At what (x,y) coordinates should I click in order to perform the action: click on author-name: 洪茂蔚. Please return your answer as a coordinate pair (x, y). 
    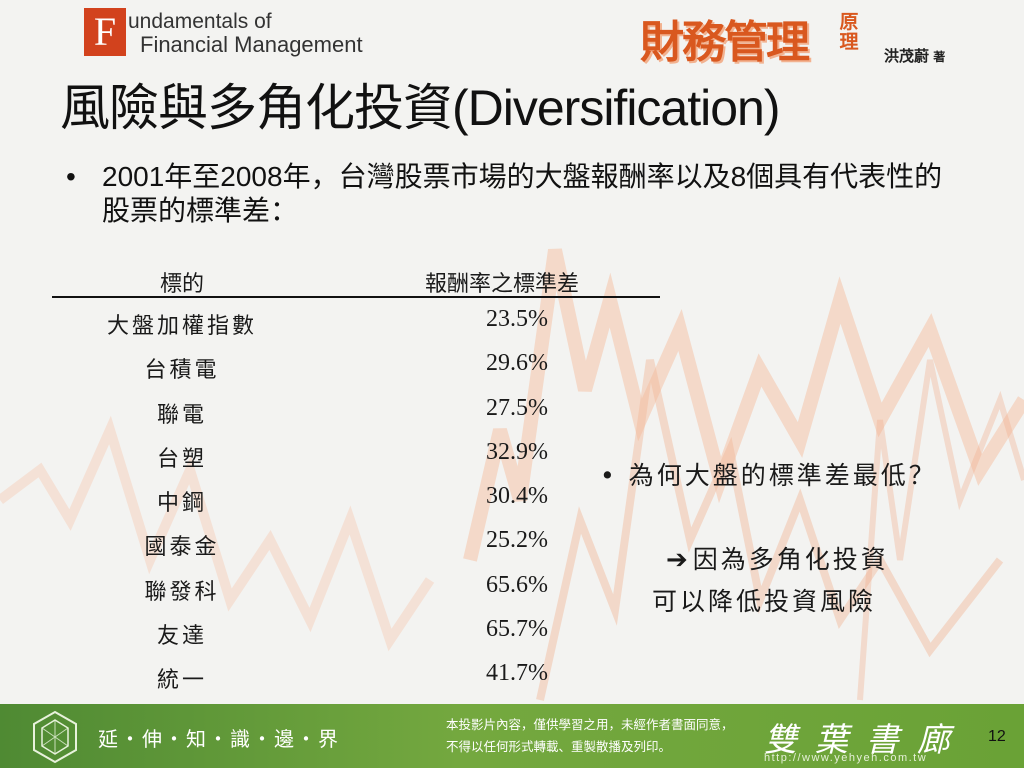
    Looking at the image, I should click on (907, 56).